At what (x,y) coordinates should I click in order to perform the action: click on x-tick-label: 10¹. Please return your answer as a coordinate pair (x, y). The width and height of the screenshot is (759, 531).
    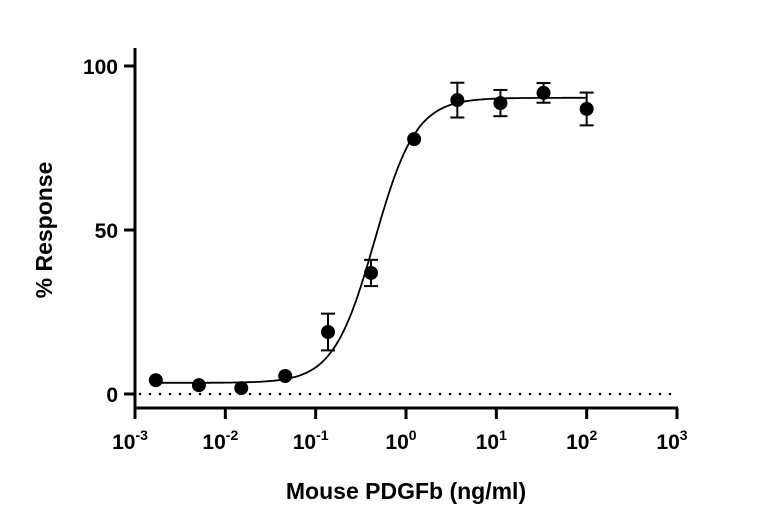
    Looking at the image, I should click on (491, 440).